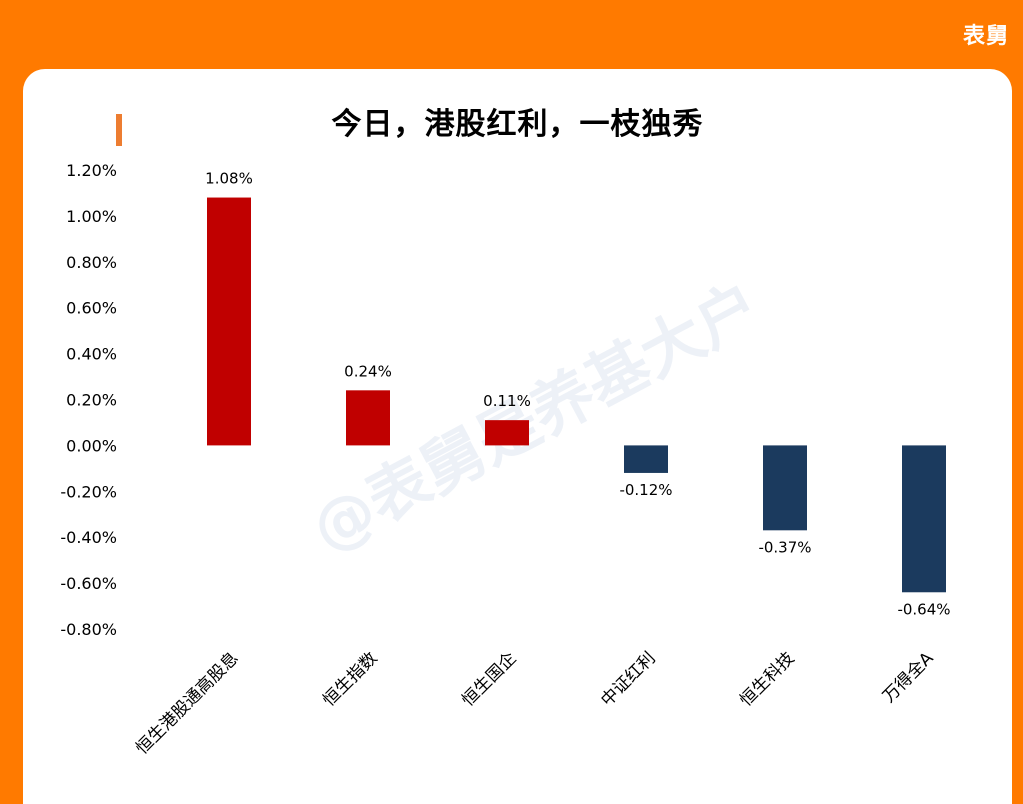 The image size is (1023, 804). I want to click on x-category-label: 恒生科技, so click(767, 679).